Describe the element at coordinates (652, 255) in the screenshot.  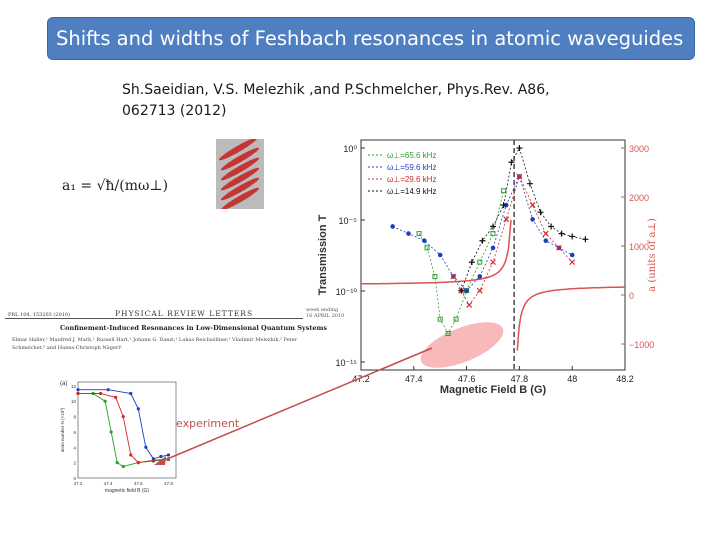
I see `y2-axis-label: a (units of a⊥)` at that location.